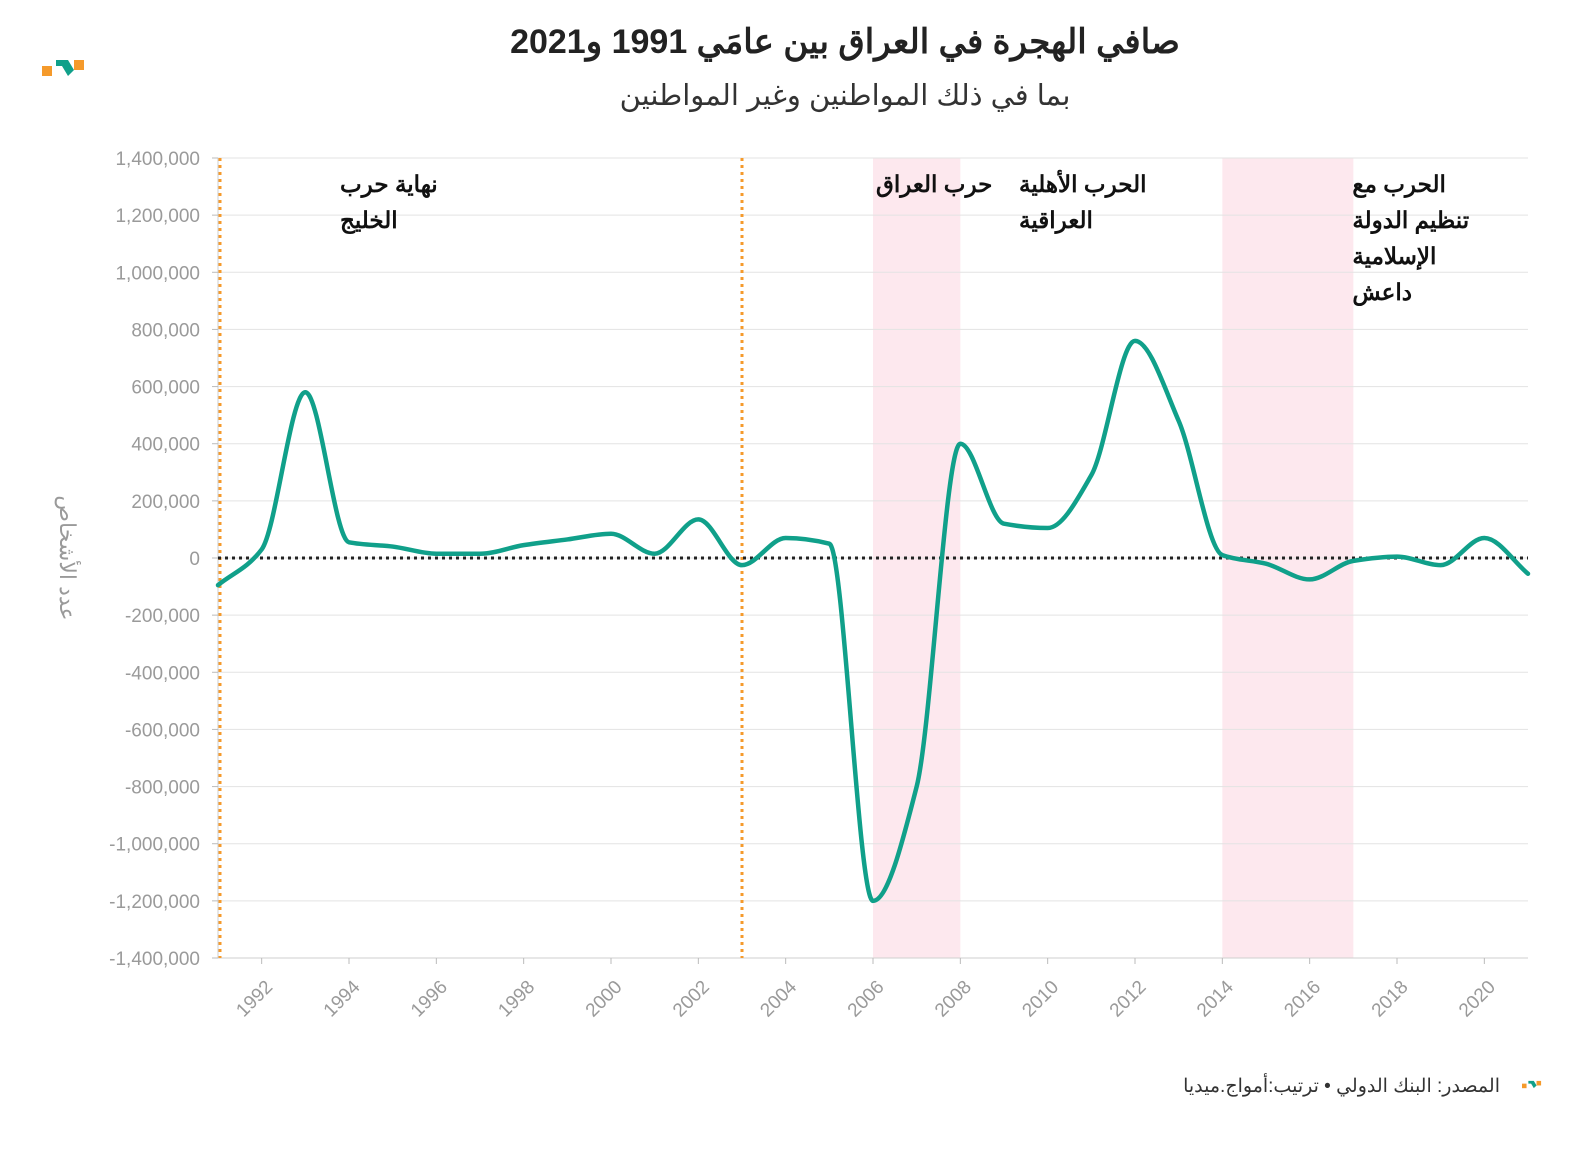  Describe the element at coordinates (1215, 998) in the screenshot. I see `x-tick-label: 2014` at that location.